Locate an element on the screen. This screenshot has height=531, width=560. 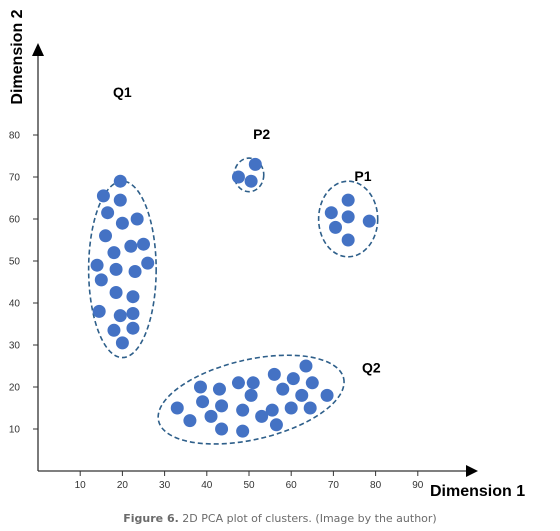
cluster-p1-ellipse is located at coordinates (348, 219).